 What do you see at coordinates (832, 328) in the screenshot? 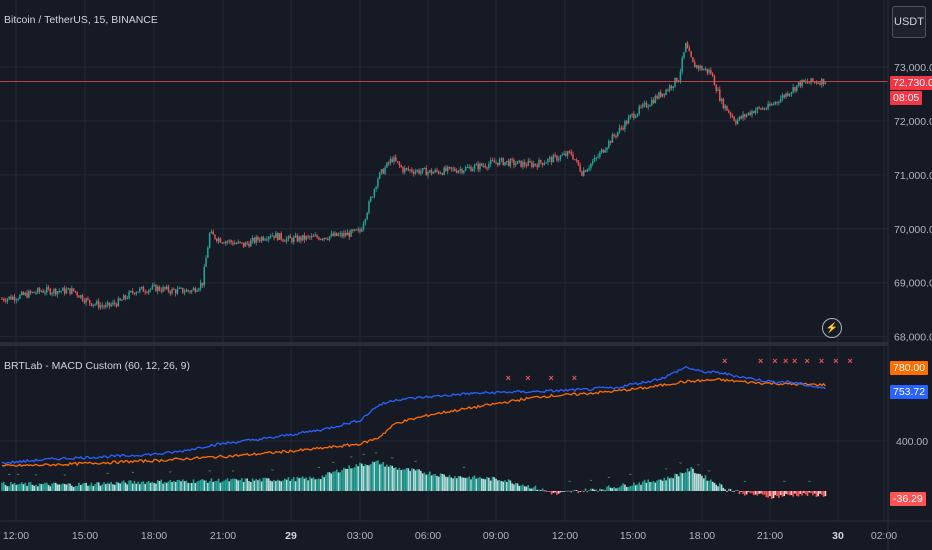
I see `lightning-icon: ⚡` at bounding box center [832, 328].